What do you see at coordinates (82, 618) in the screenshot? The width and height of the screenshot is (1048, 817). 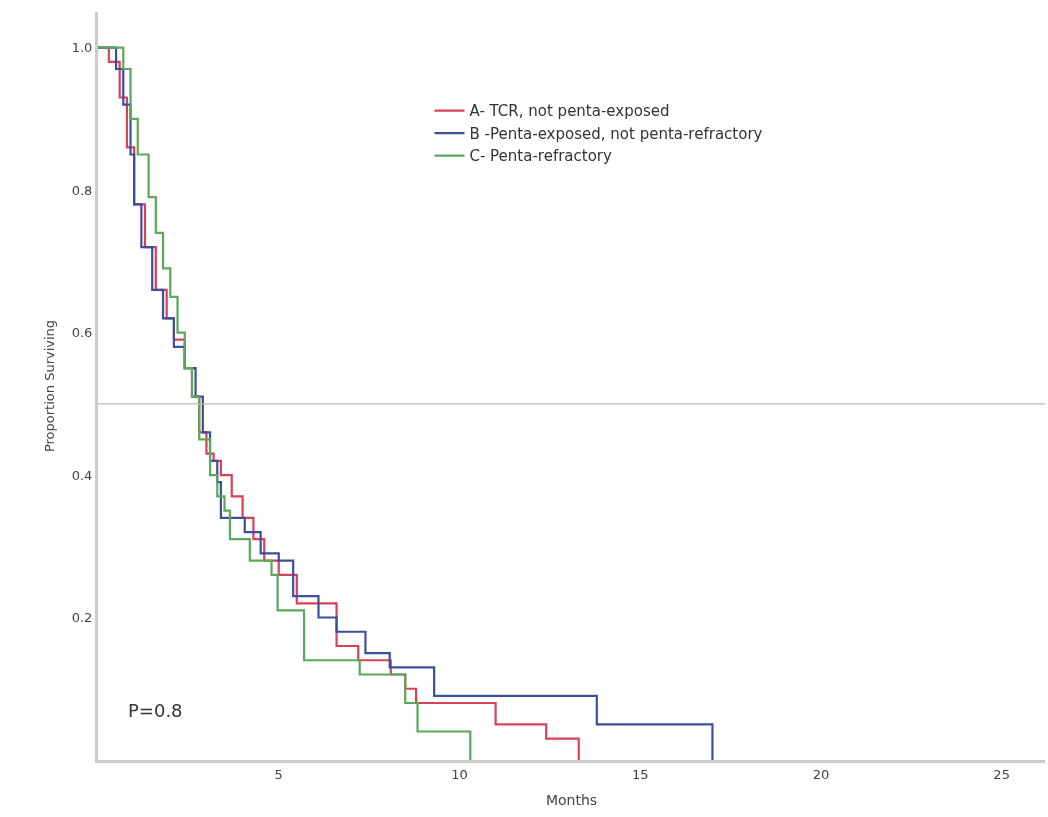 I see `y-tick-label: 0.2` at bounding box center [82, 618].